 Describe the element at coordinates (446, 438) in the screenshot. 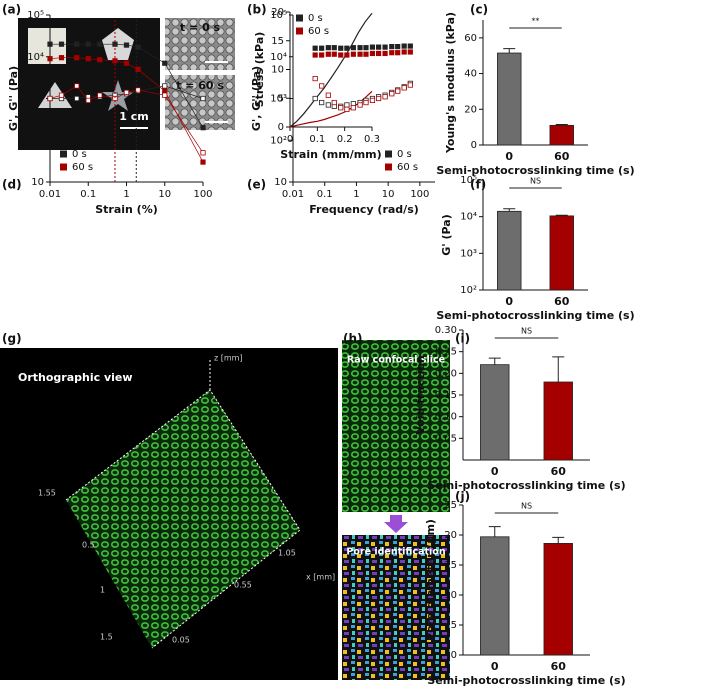

I see `y-tick-label: 0.05` at that location.